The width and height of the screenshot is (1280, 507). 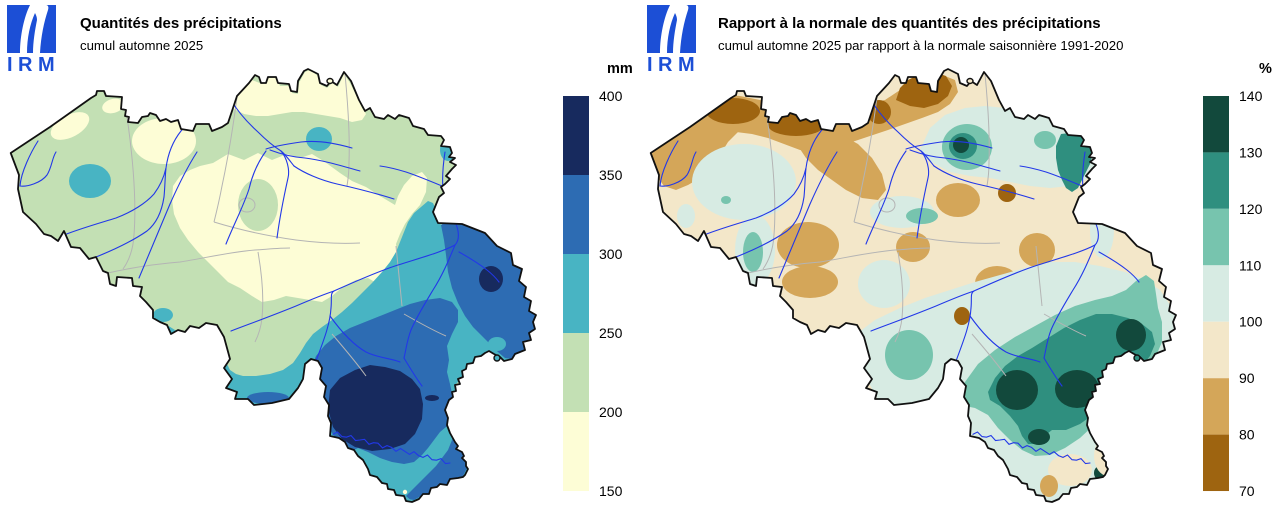 What do you see at coordinates (141, 45) in the screenshot?
I see `svg-text: cumul automne 2025` at bounding box center [141, 45].